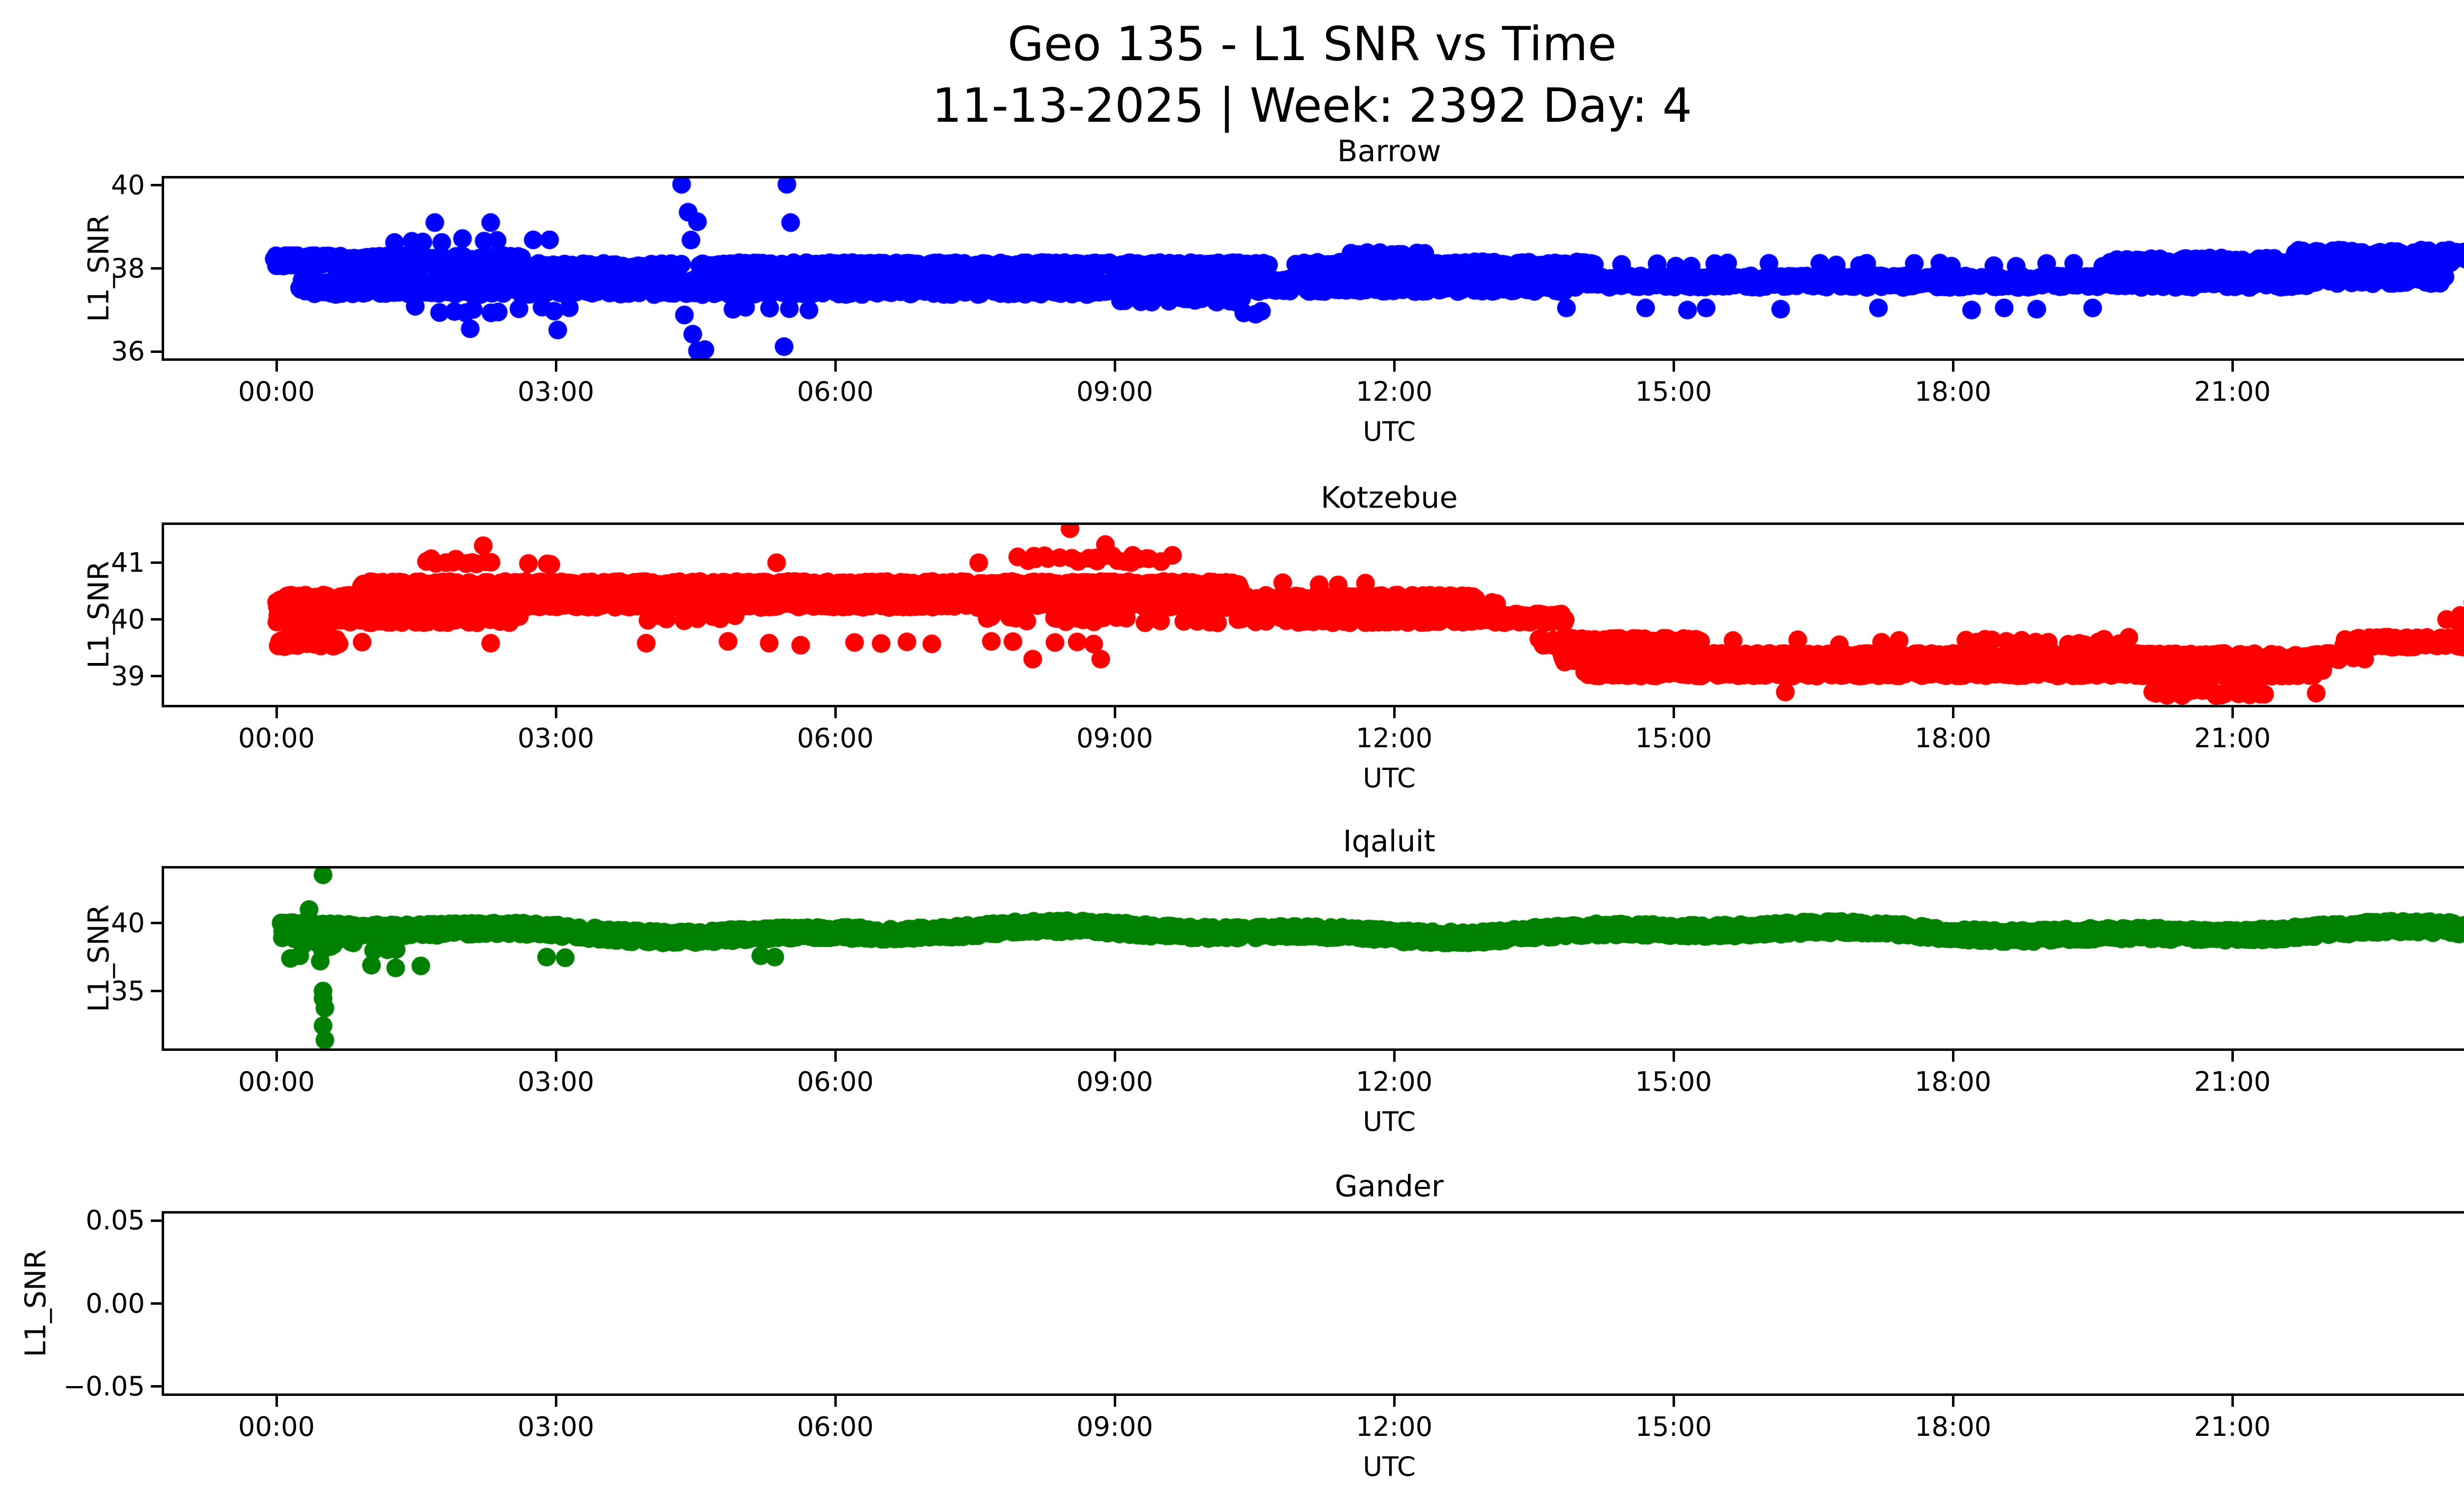  What do you see at coordinates (115, 1220) in the screenshot?
I see `y-tick-label: 0.05` at bounding box center [115, 1220].